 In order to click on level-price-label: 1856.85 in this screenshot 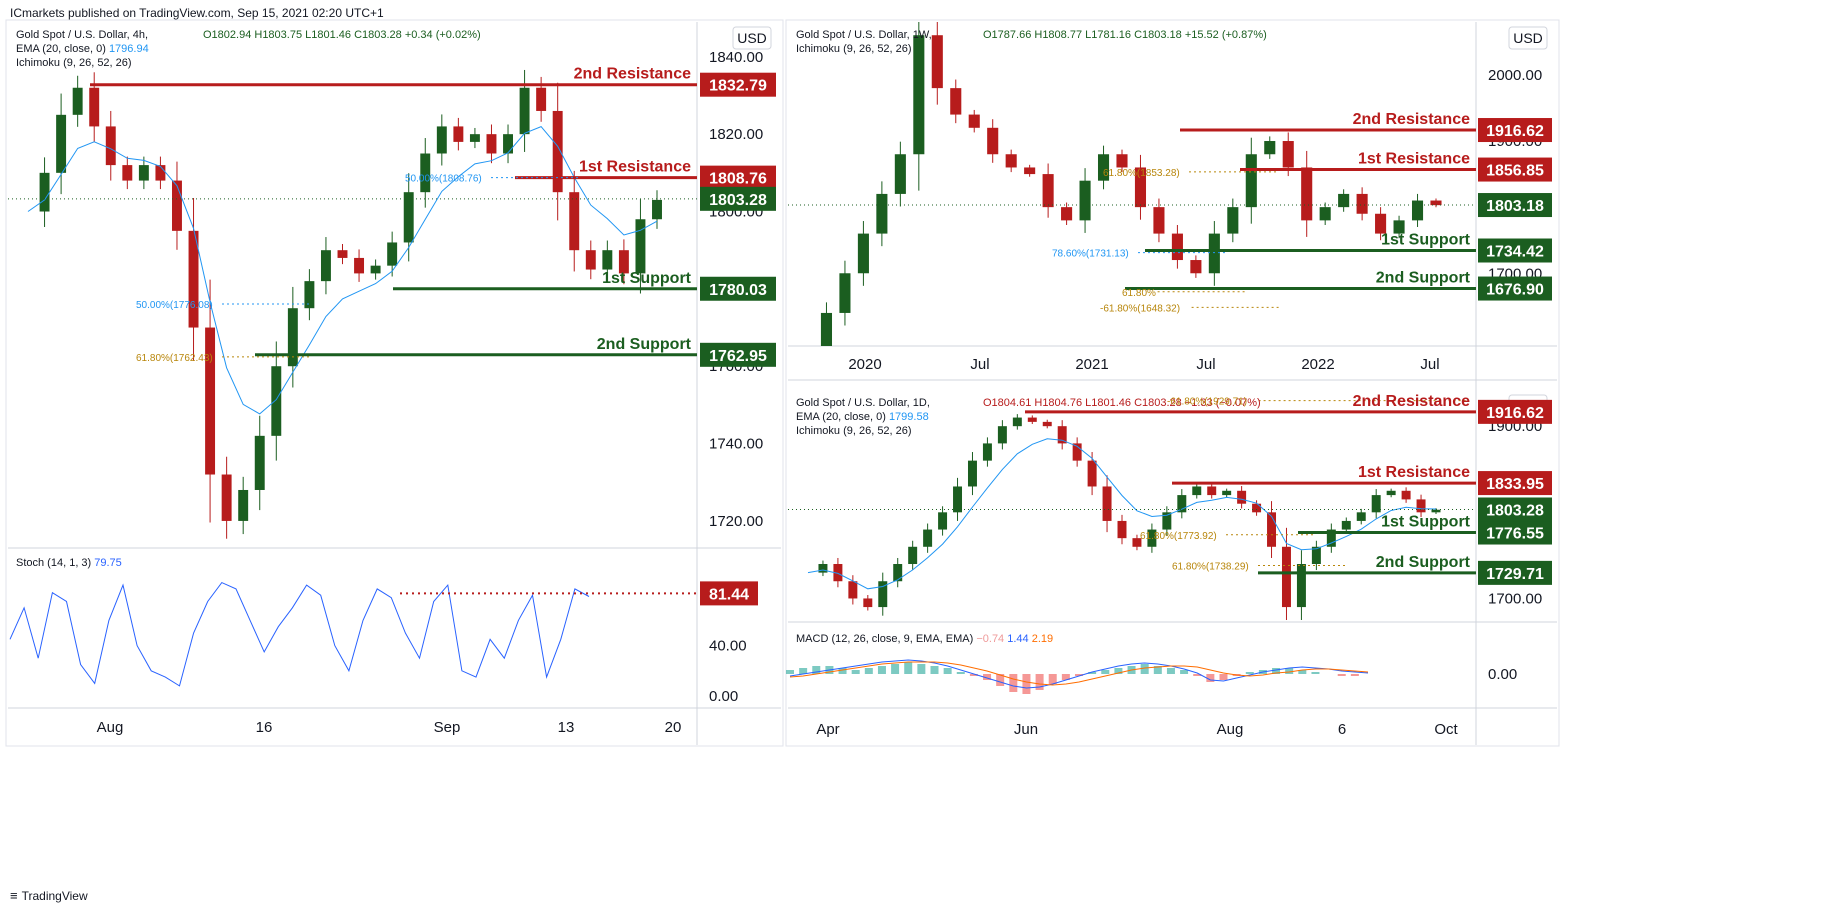, I will do `click(1515, 171)`.